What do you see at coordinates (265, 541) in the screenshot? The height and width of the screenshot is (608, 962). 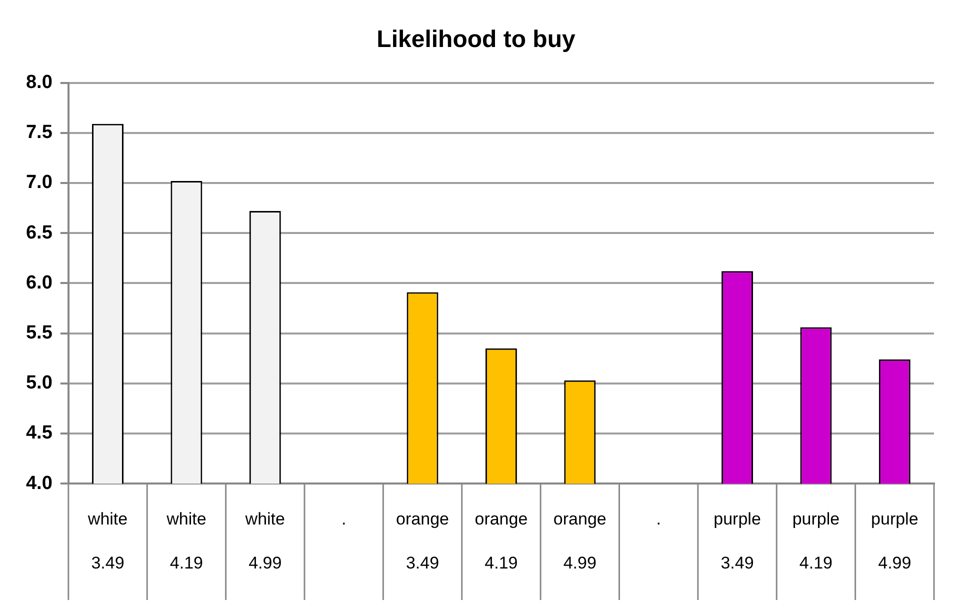 I see `category-label: white 4.99` at bounding box center [265, 541].